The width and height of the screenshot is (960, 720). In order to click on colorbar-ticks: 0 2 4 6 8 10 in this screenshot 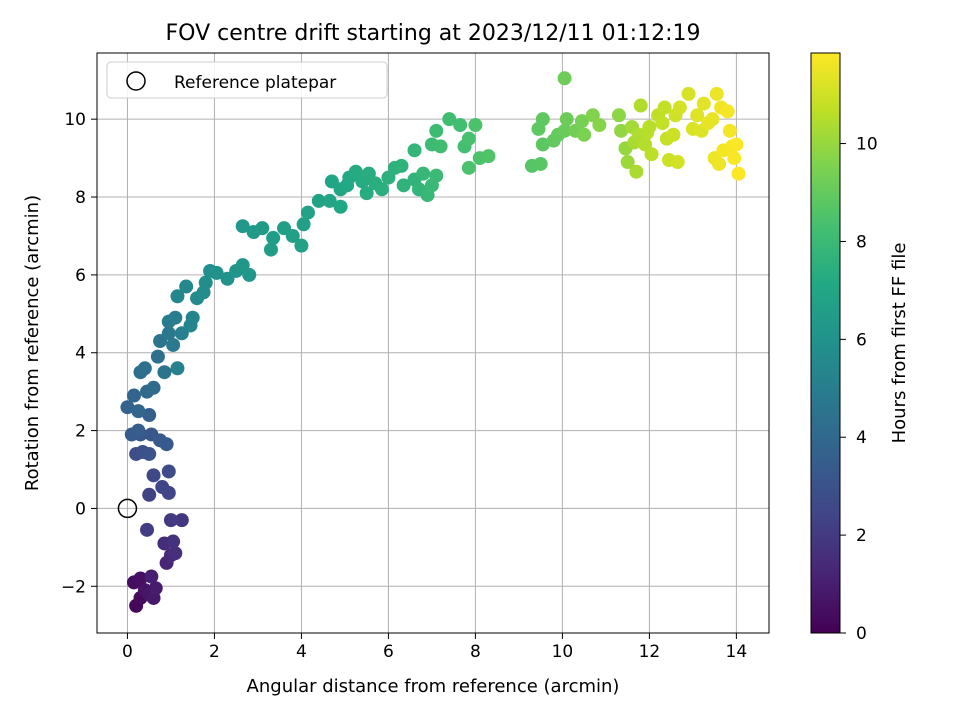, I will do `click(859, 389)`.